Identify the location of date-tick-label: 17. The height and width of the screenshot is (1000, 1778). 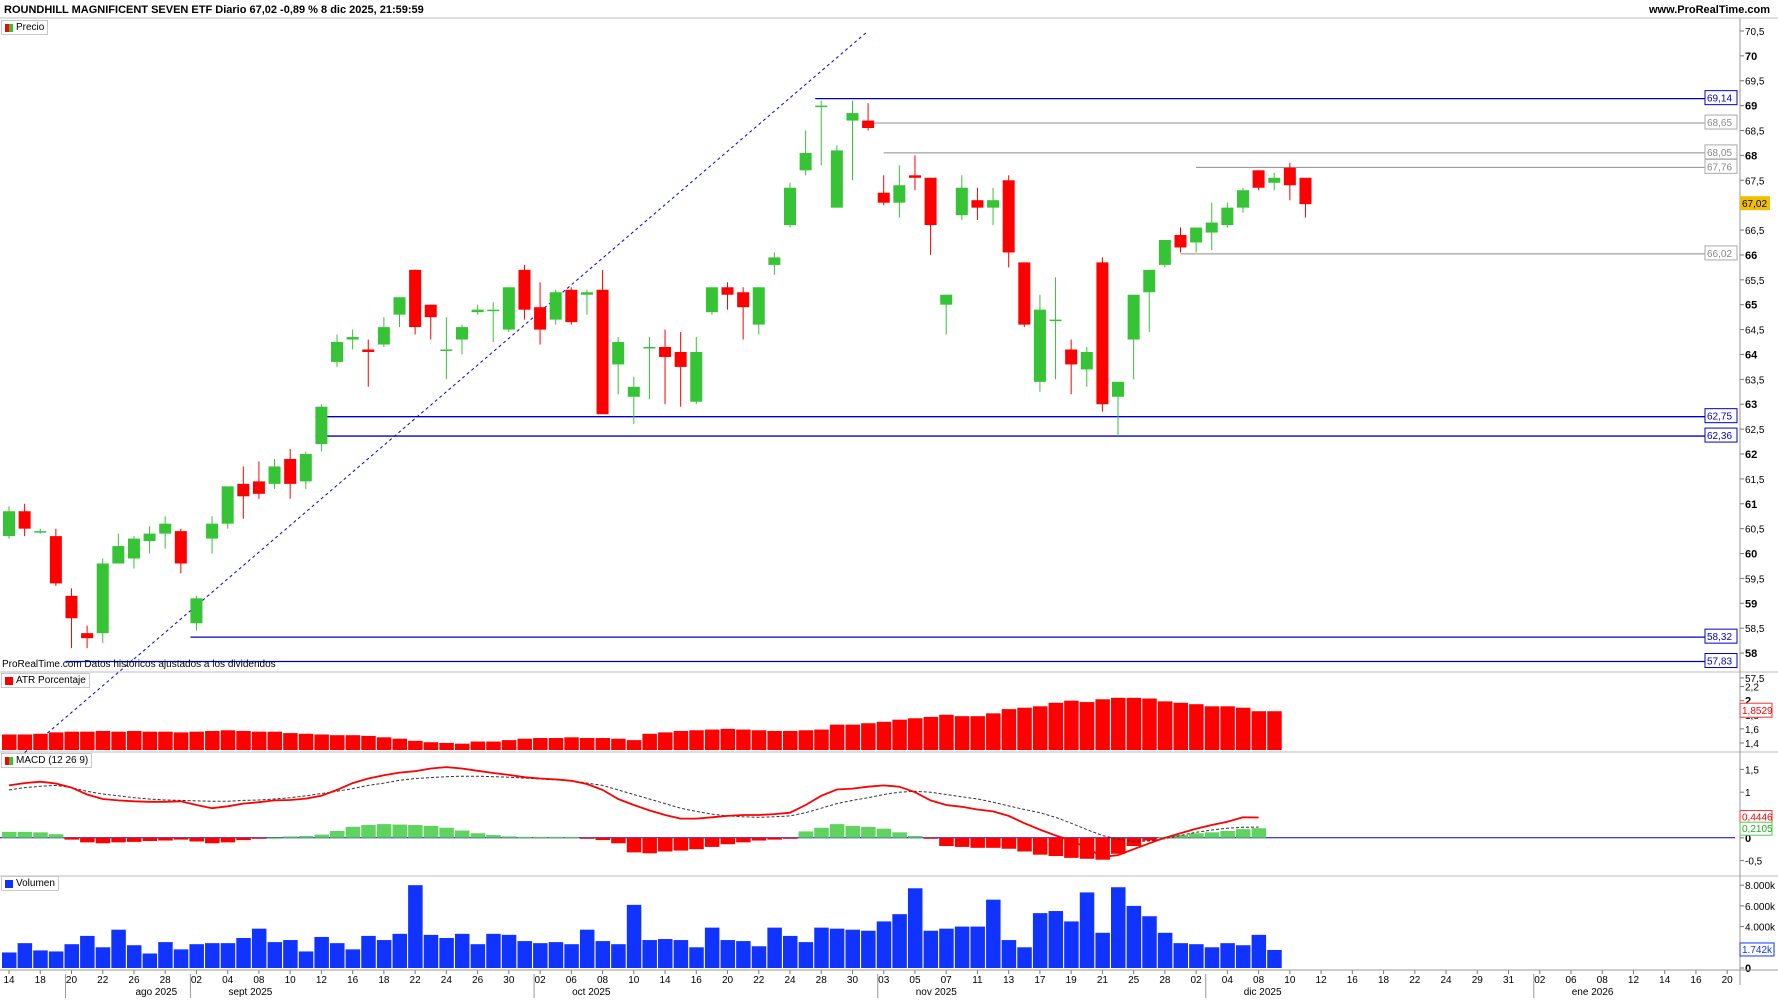
(1040, 980).